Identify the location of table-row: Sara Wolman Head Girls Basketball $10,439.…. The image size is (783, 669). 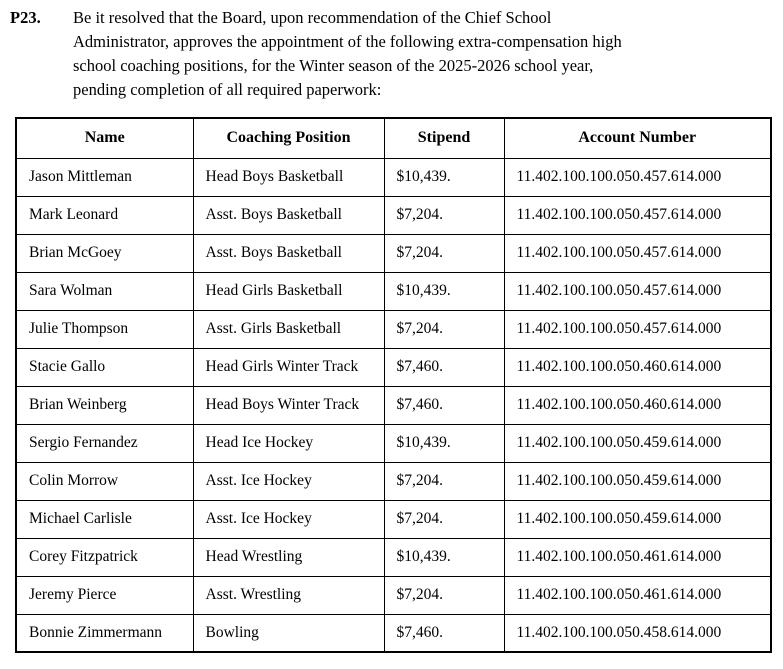
(393, 291).